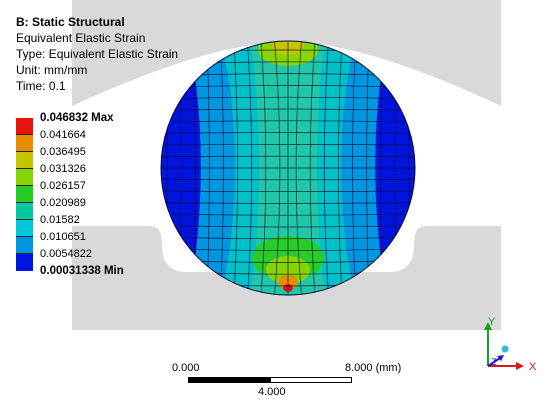 This screenshot has height=415, width=547. What do you see at coordinates (63, 203) in the screenshot?
I see `legend-value: 0.020989` at bounding box center [63, 203].